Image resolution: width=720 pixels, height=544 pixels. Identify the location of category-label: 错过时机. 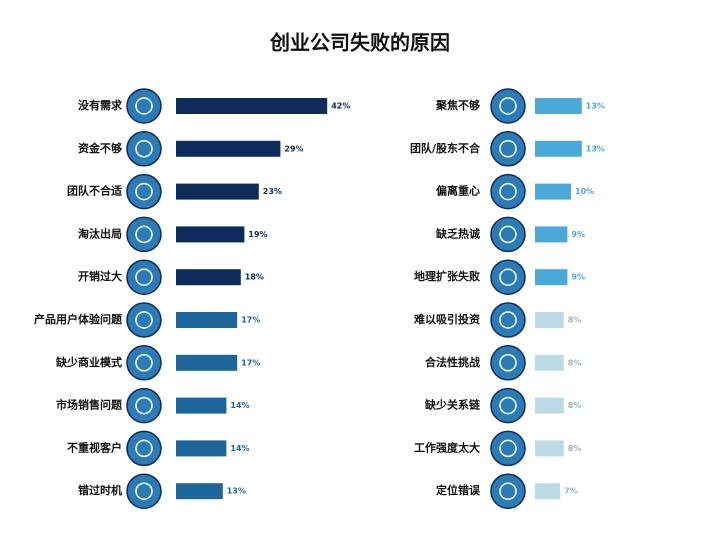
(100, 490).